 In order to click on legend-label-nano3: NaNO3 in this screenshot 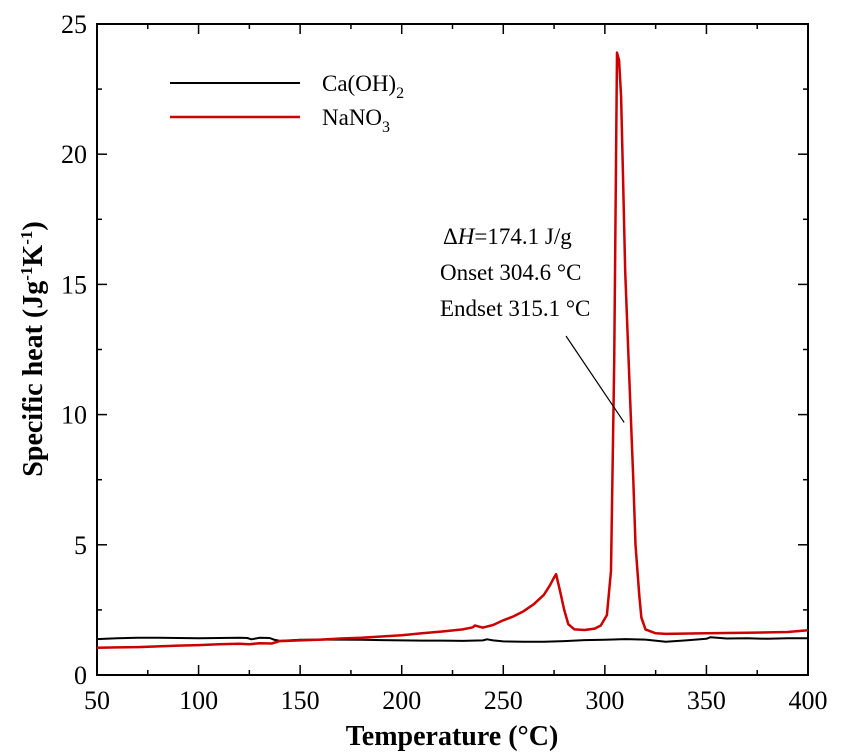, I will do `click(356, 120)`.